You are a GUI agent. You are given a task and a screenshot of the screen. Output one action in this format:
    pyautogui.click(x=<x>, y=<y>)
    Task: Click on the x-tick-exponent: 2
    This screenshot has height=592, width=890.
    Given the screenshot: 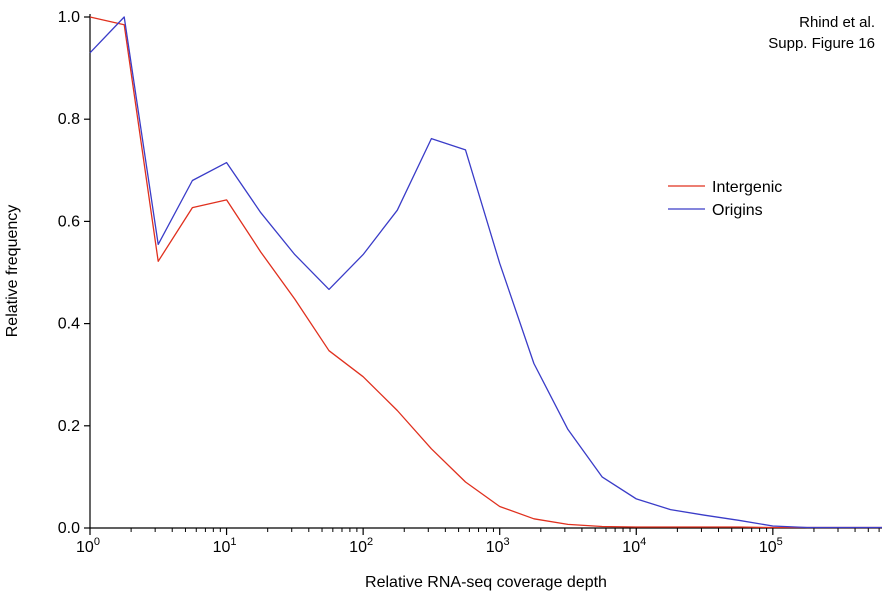 What is the action you would take?
    pyautogui.click(x=370, y=542)
    